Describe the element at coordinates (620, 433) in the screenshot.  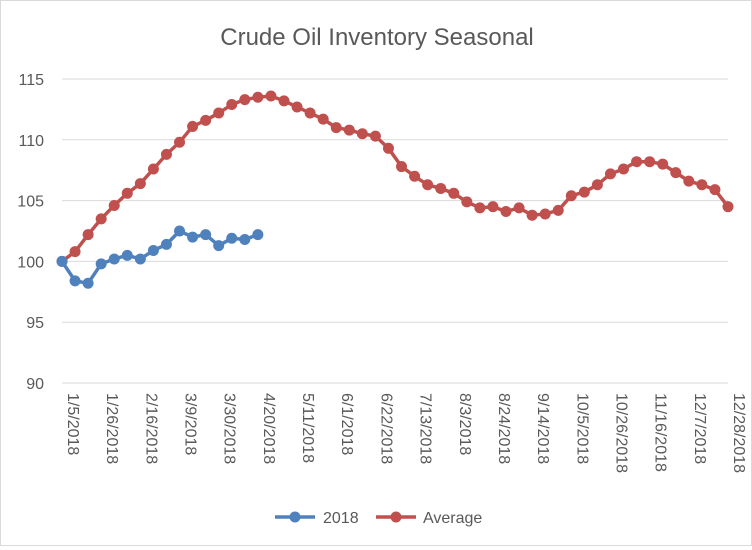
I see `x-tick-label: 10/26/2018` at that location.